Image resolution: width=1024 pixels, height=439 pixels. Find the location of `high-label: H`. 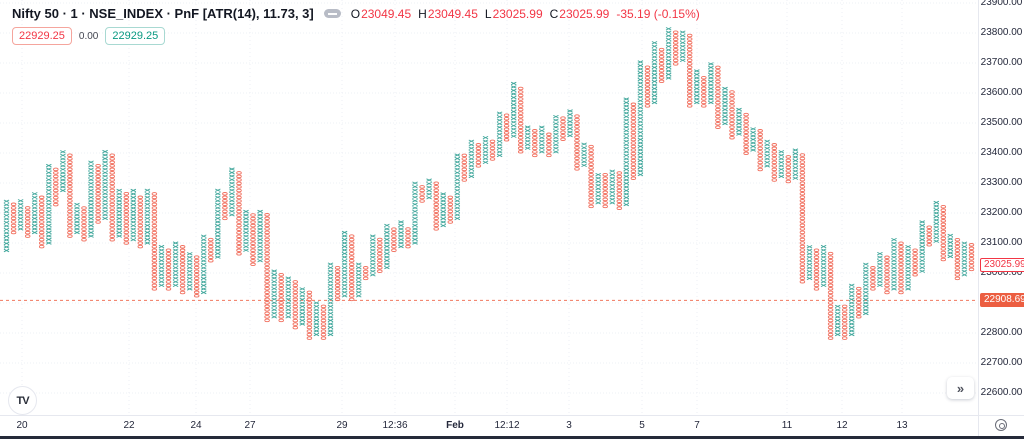

high-label: H is located at coordinates (422, 13).